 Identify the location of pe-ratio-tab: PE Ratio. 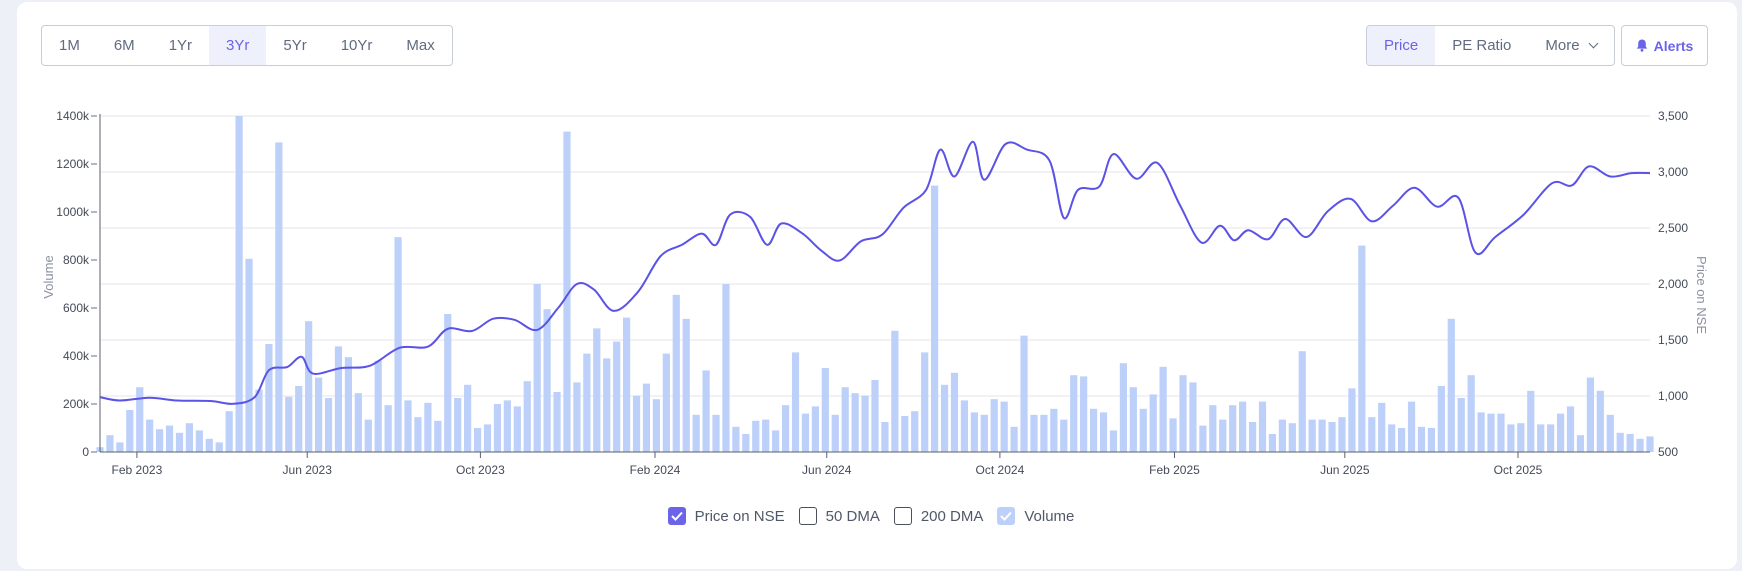
(1482, 45).